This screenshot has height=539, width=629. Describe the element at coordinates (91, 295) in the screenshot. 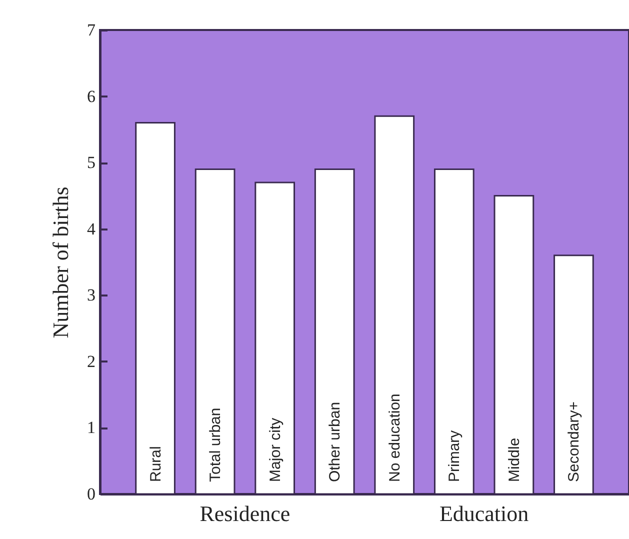

I see `y-tick-label: 3` at that location.